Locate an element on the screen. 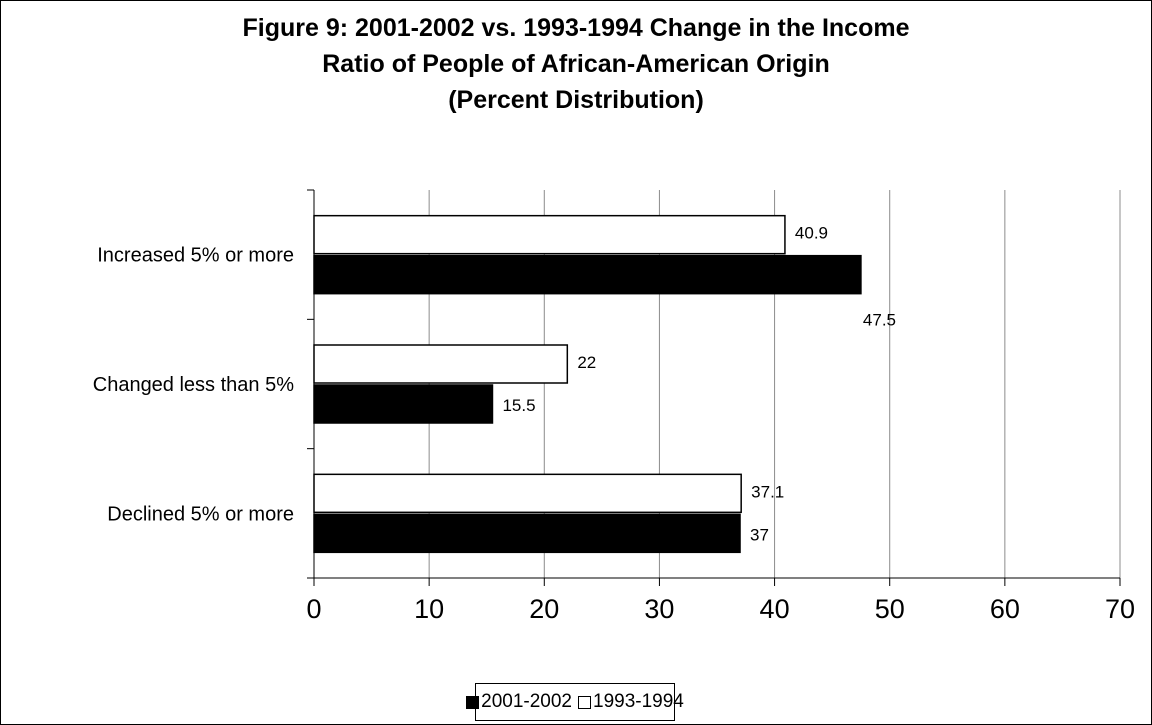  legend-entry-2001-2002: 2001-2002 is located at coordinates (519, 702).